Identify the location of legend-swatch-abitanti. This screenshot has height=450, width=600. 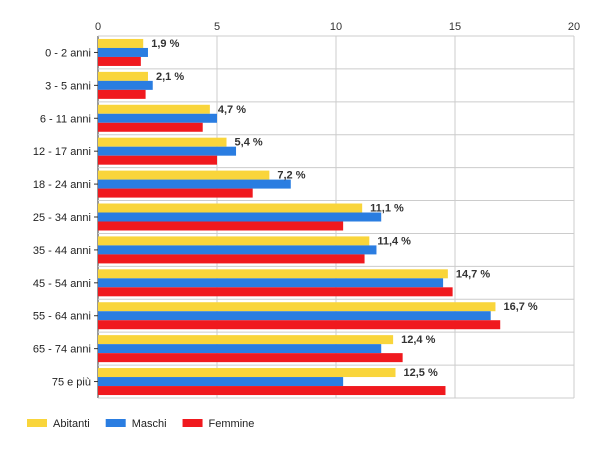
(37, 423).